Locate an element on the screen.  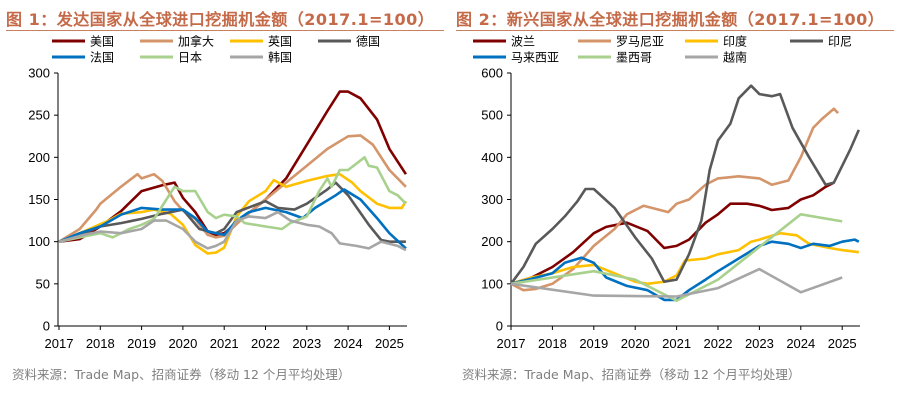
y-tick-label: 250 is located at coordinates (39, 115).